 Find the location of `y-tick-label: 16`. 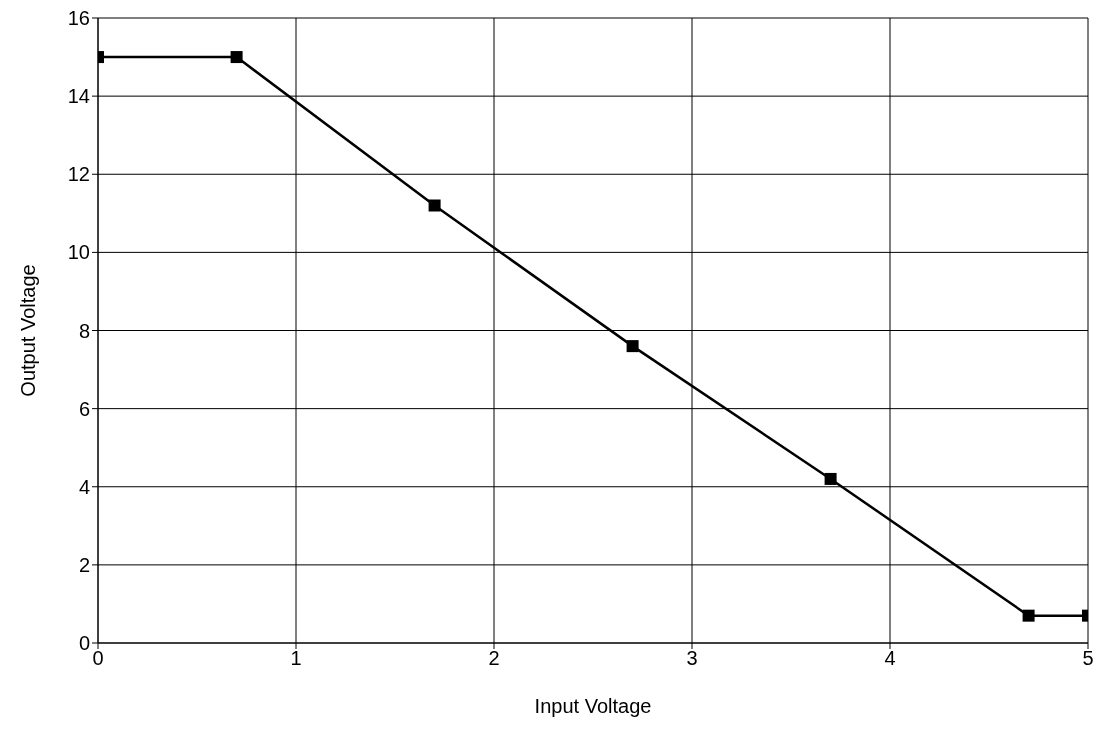

y-tick-label: 16 is located at coordinates (78, 18).